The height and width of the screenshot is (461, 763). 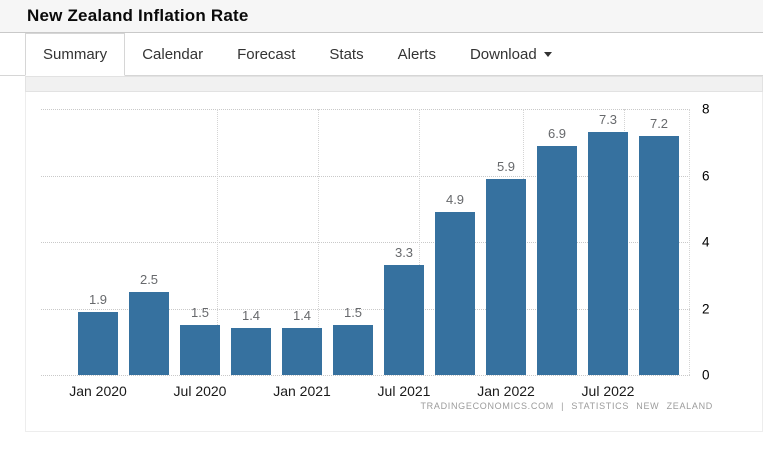 What do you see at coordinates (706, 375) in the screenshot?
I see `y-tick-label: 0` at bounding box center [706, 375].